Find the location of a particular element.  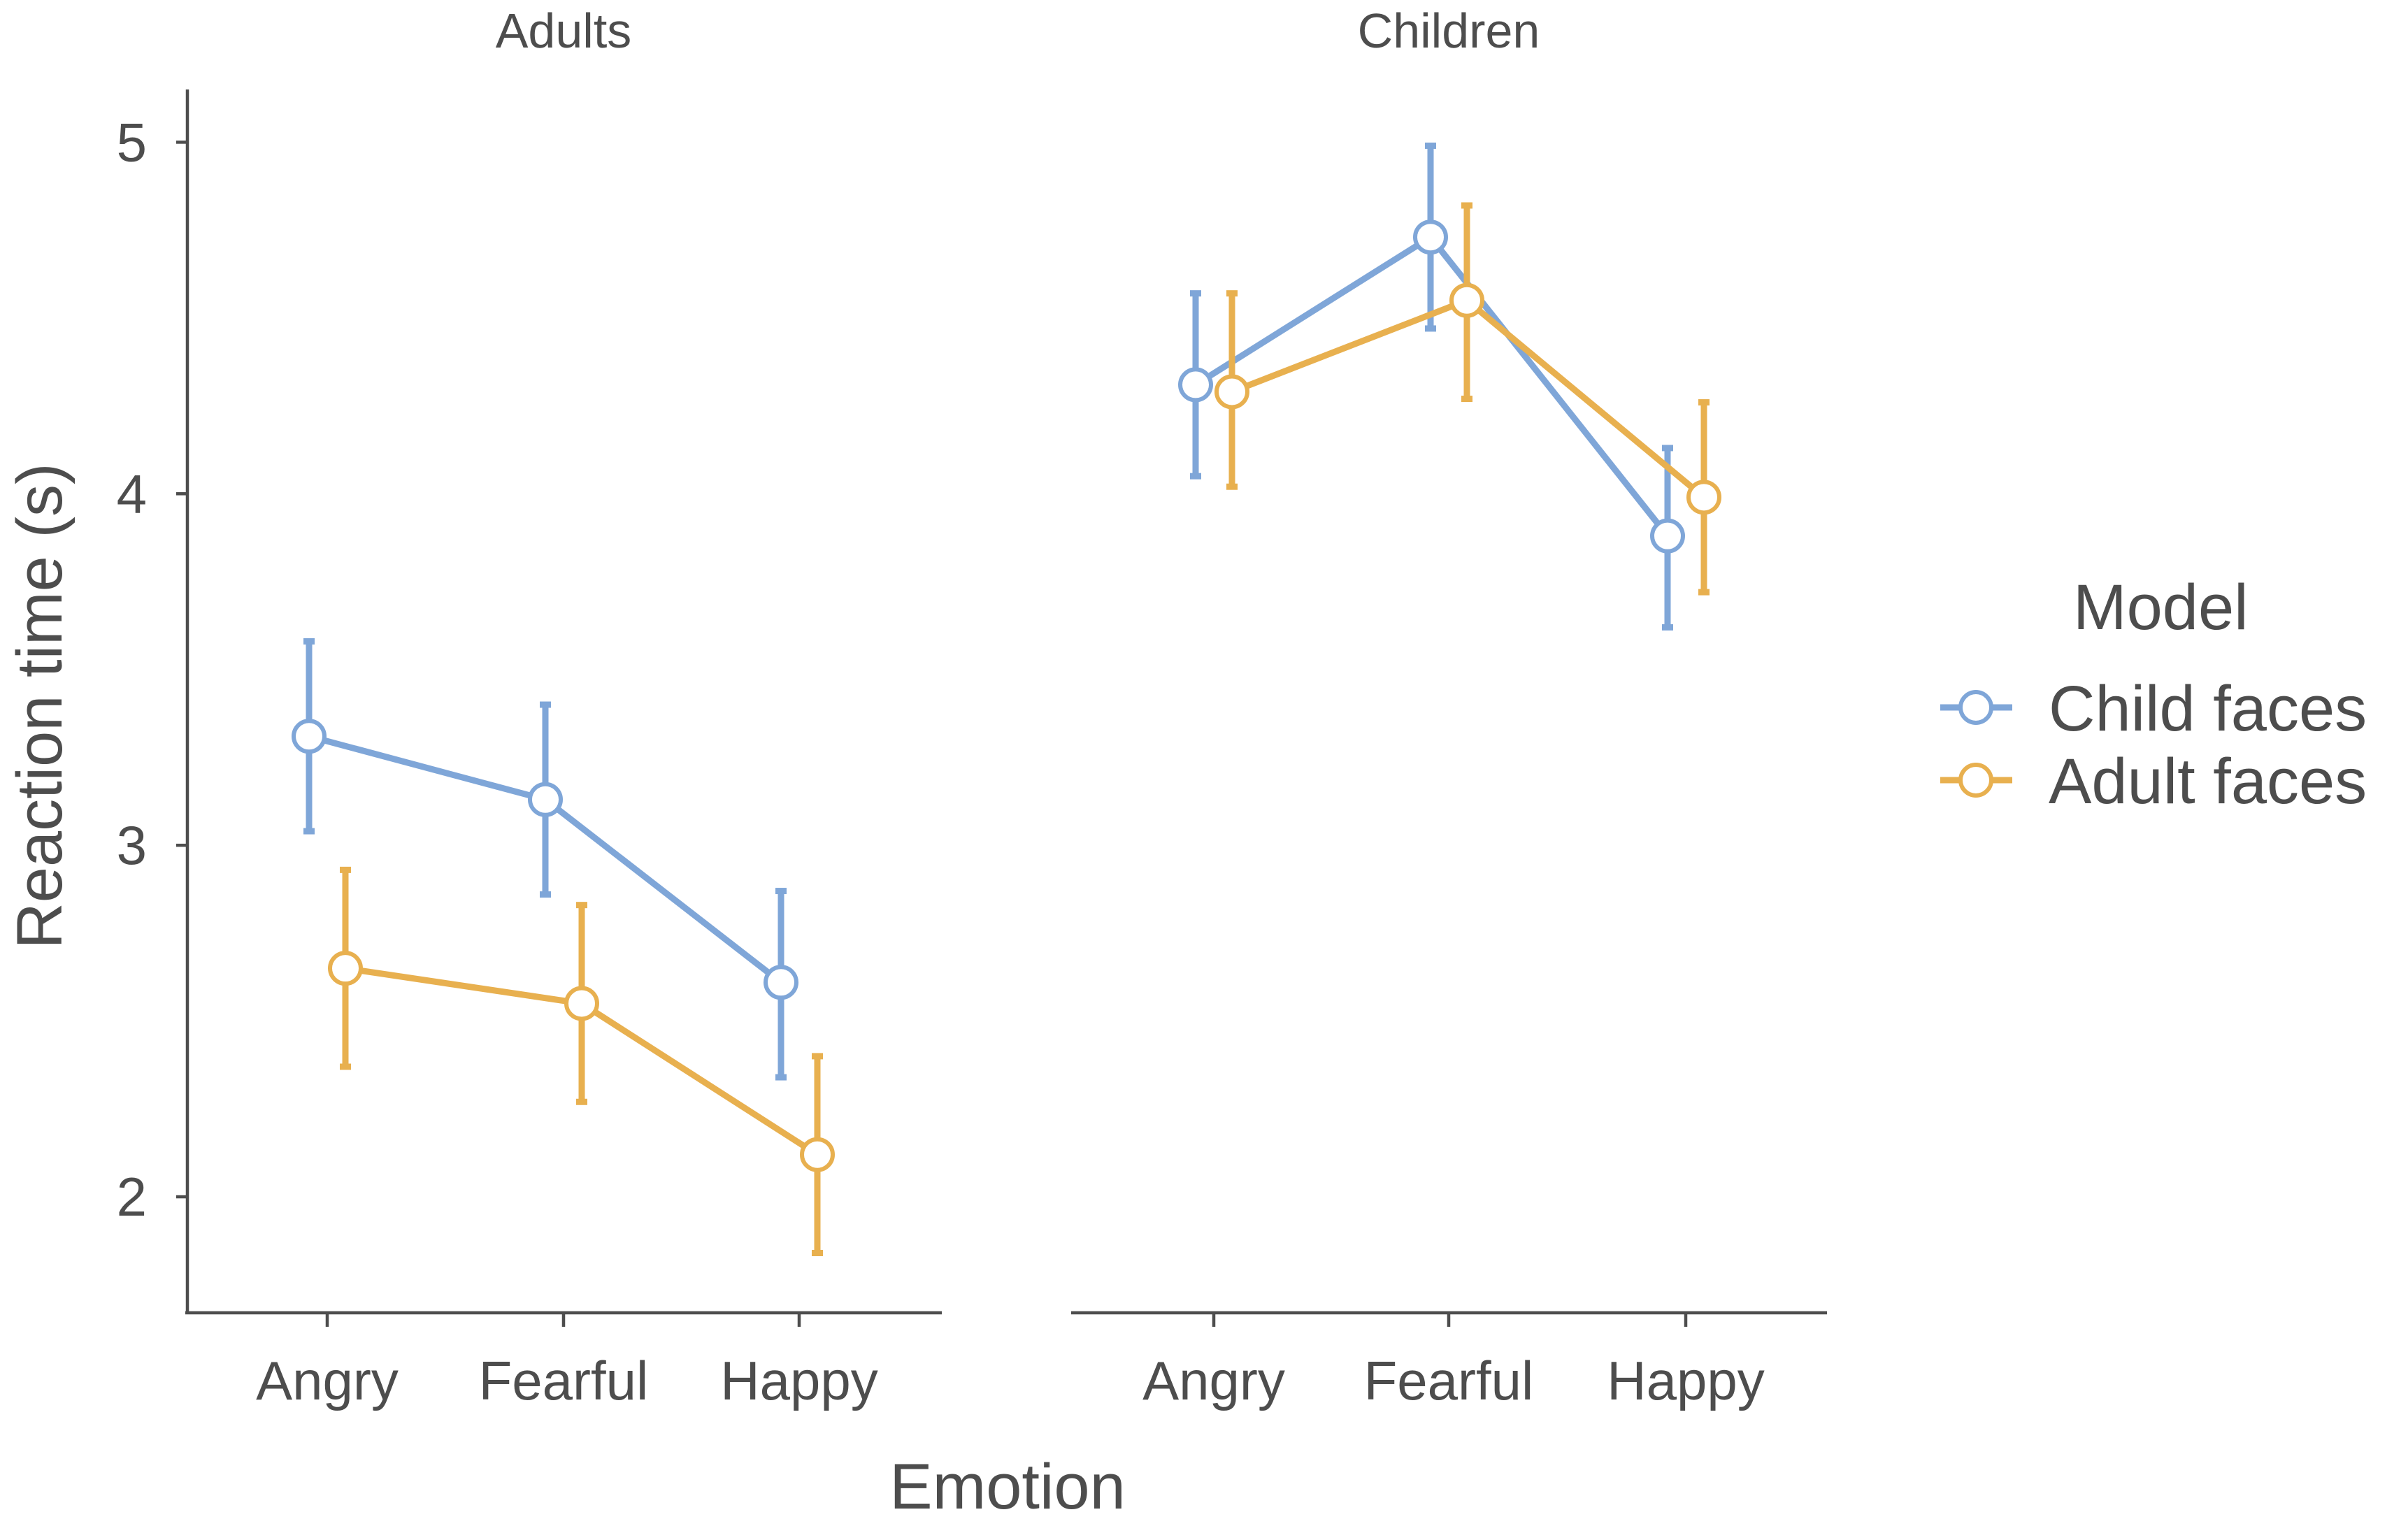

x-tick-label-adults-happy: Happy is located at coordinates (799, 1380).